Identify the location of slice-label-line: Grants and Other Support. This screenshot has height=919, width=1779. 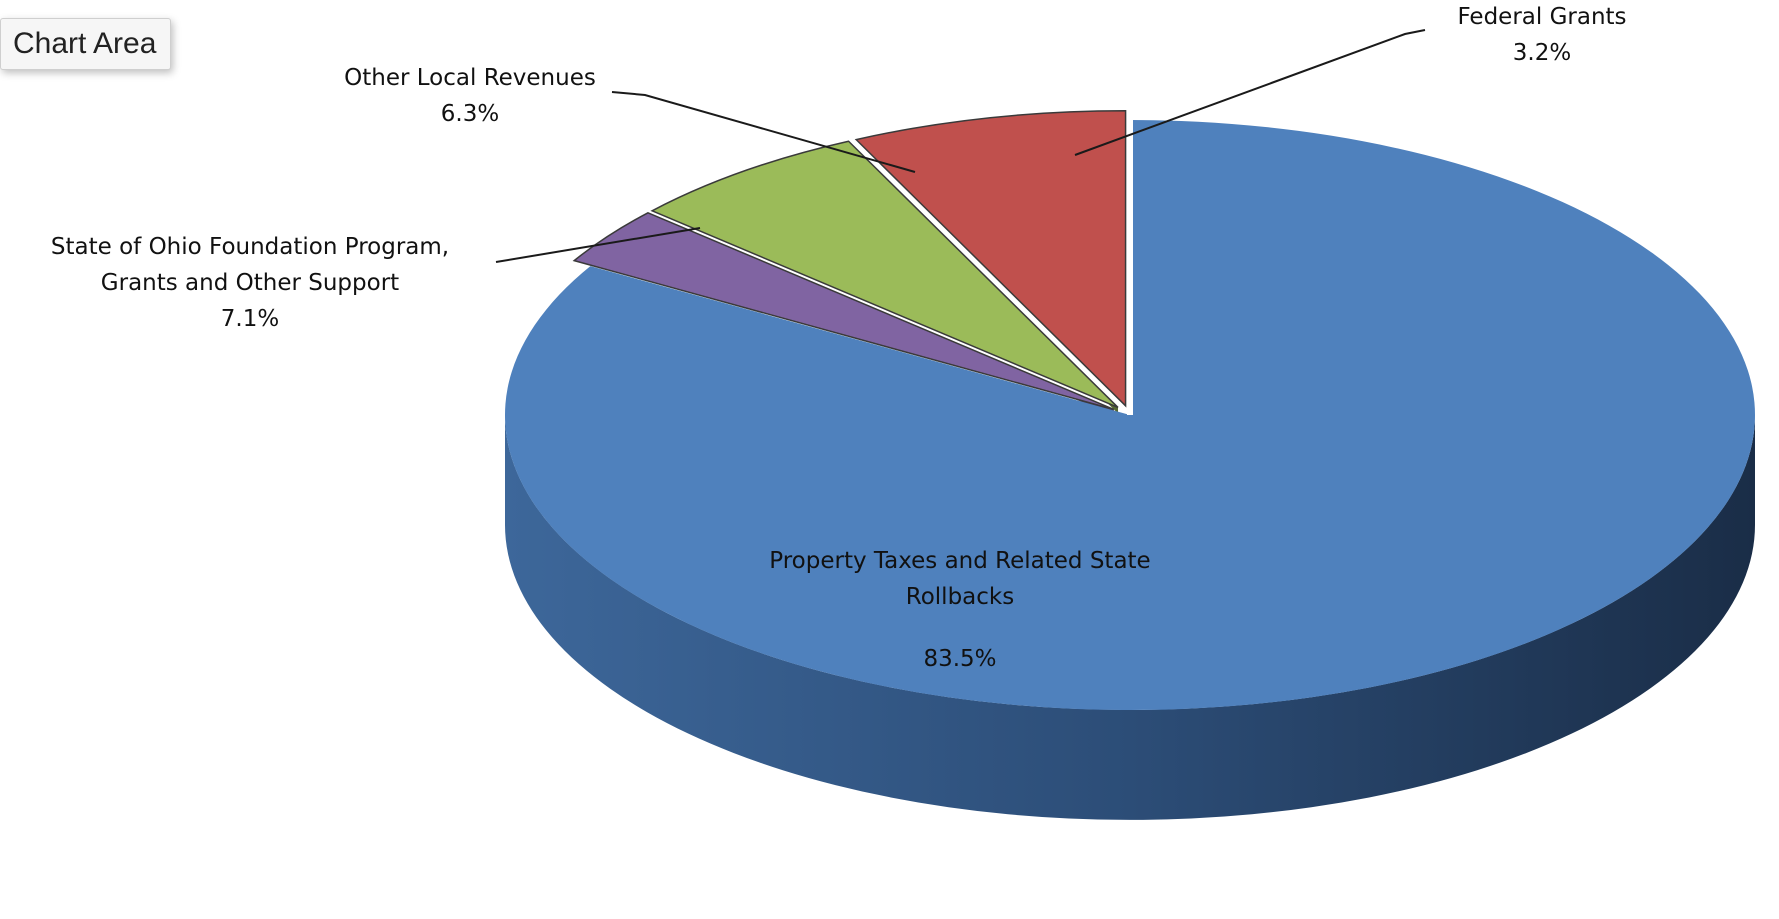
(250, 283).